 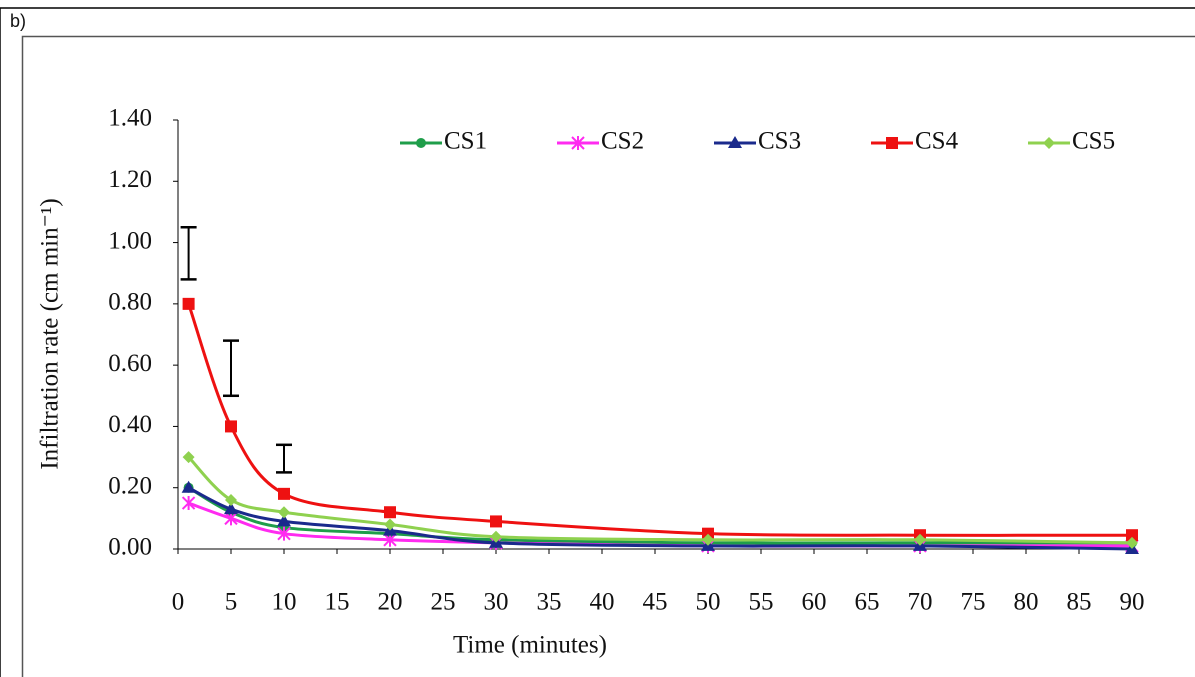 I want to click on x-tick-label: 0, so click(x=178, y=602).